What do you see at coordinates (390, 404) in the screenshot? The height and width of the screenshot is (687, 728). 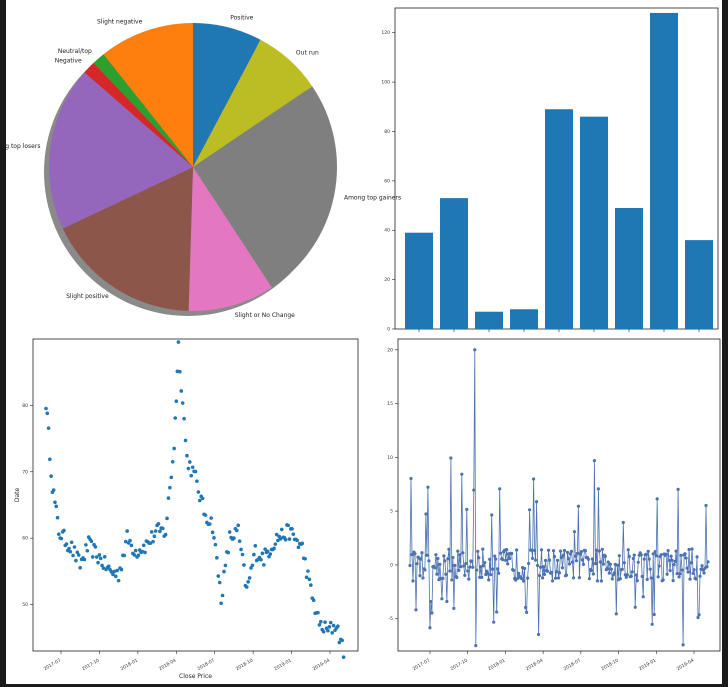 I see `line-ytick-label: 15` at bounding box center [390, 404].